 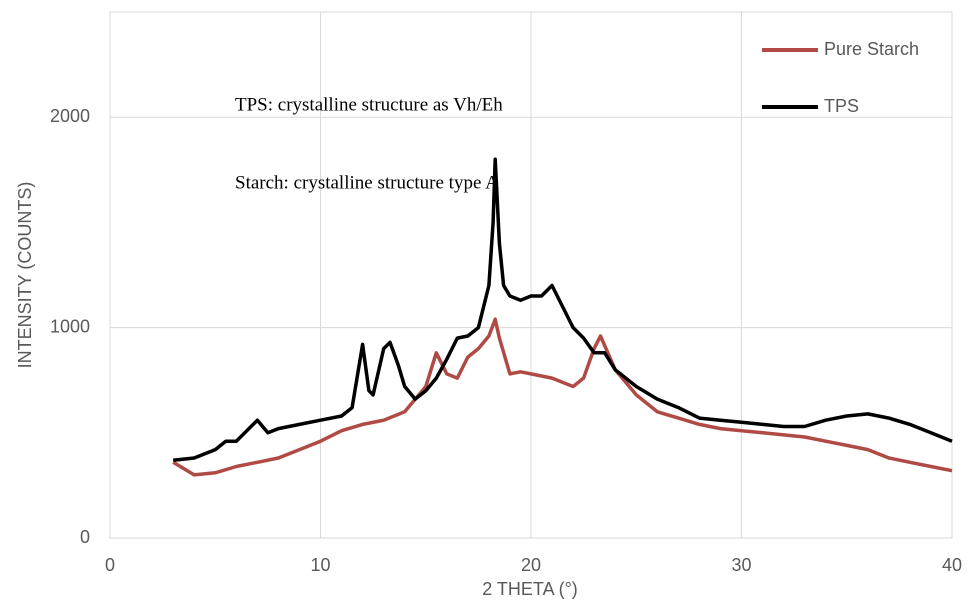 I want to click on x-tick-label: 40, so click(x=952, y=565).